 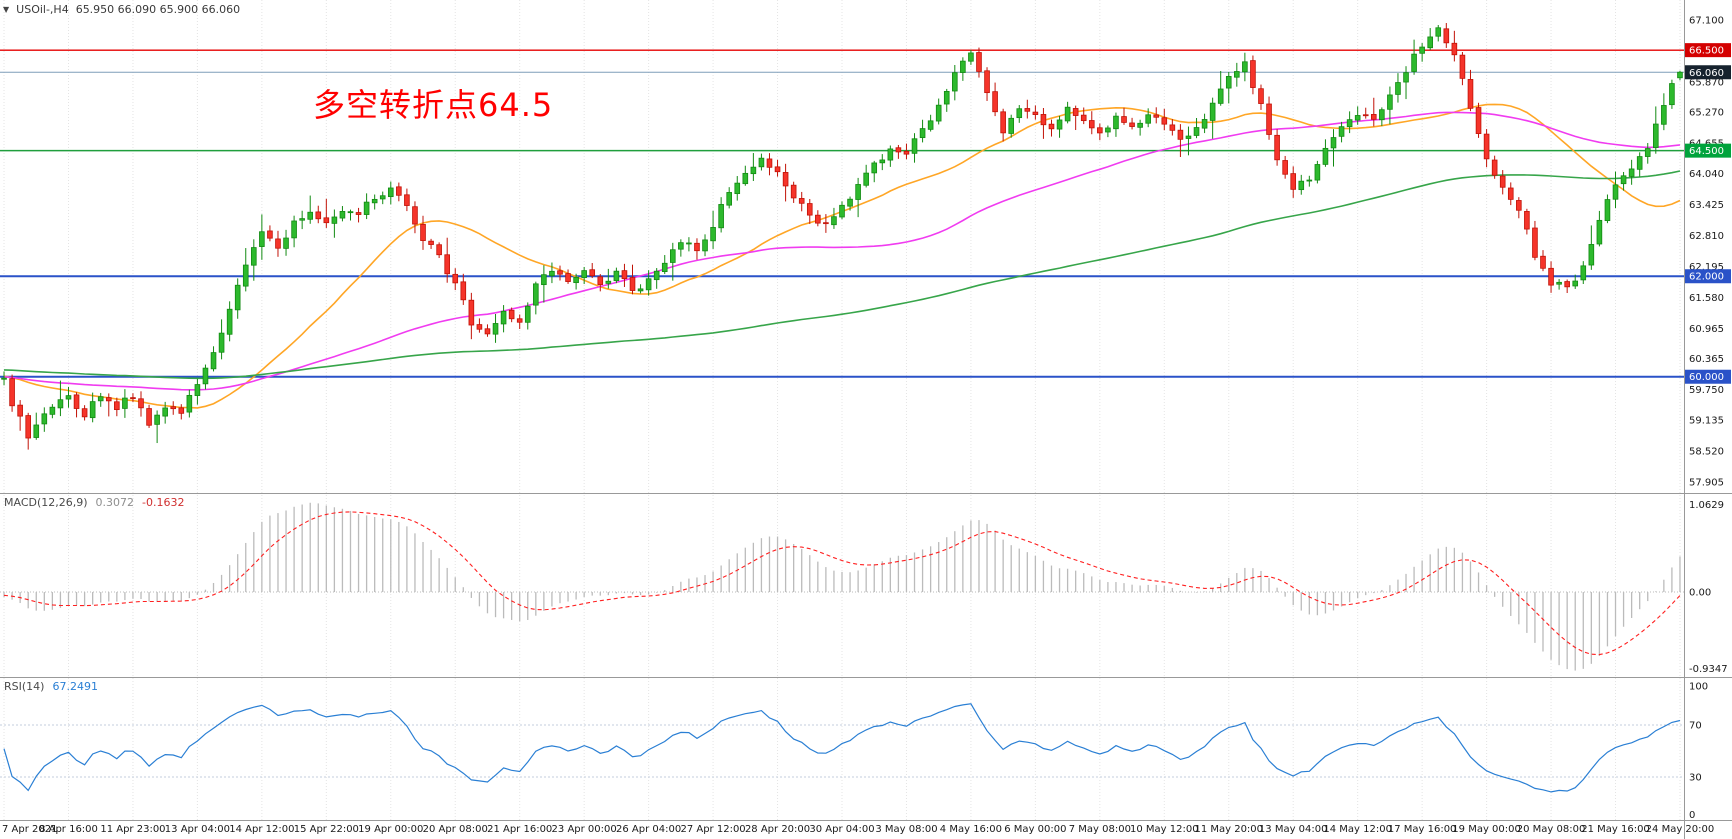 What do you see at coordinates (1706, 236) in the screenshot?
I see `price-axis-label: 62.810` at bounding box center [1706, 236].